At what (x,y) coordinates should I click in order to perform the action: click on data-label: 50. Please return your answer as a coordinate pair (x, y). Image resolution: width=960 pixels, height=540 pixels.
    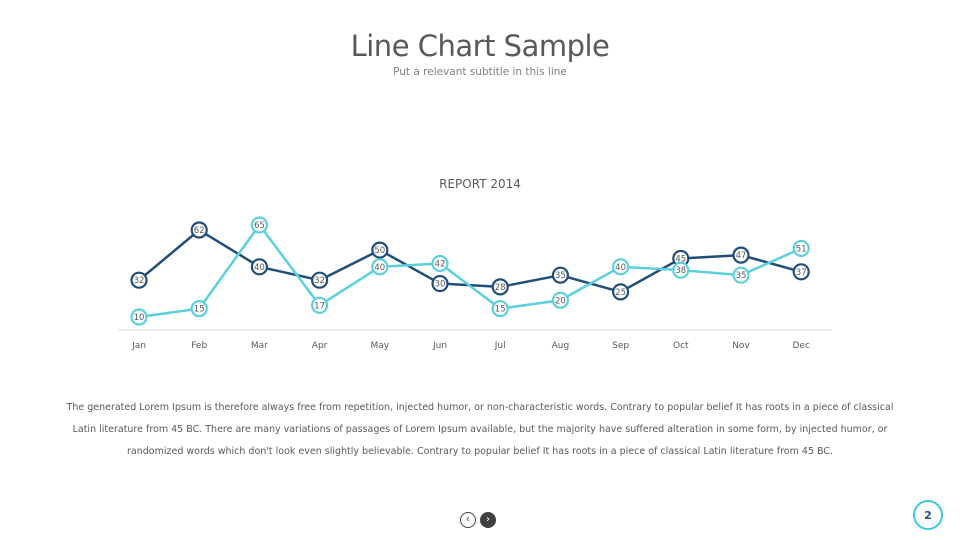
    Looking at the image, I should click on (379, 251).